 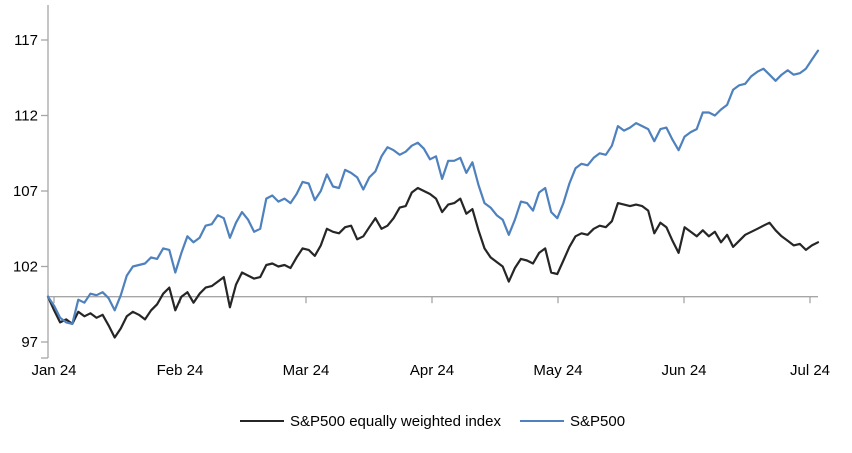 I want to click on x-tick-label: May 24, so click(x=557, y=370).